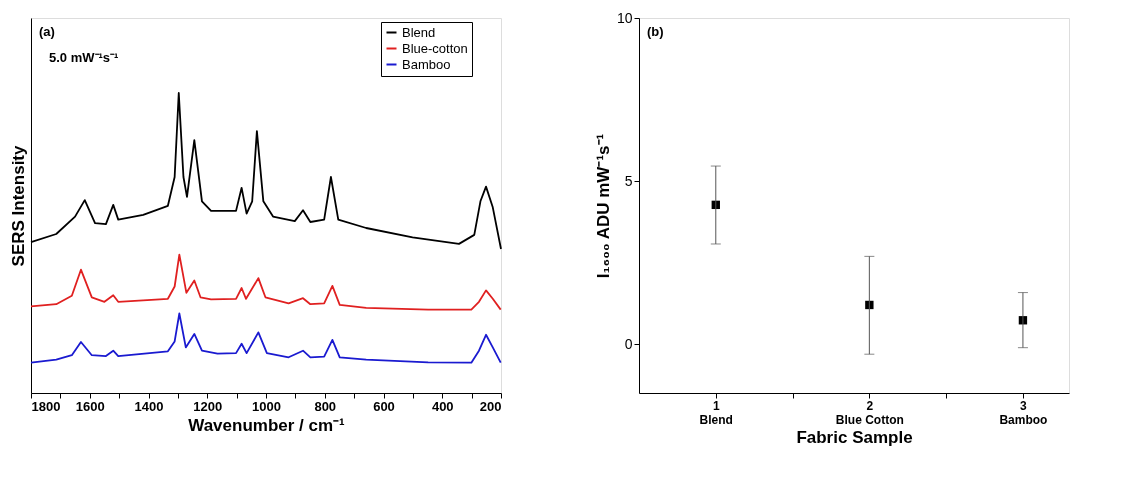  I want to click on legend-label: Blend, so click(419, 32).